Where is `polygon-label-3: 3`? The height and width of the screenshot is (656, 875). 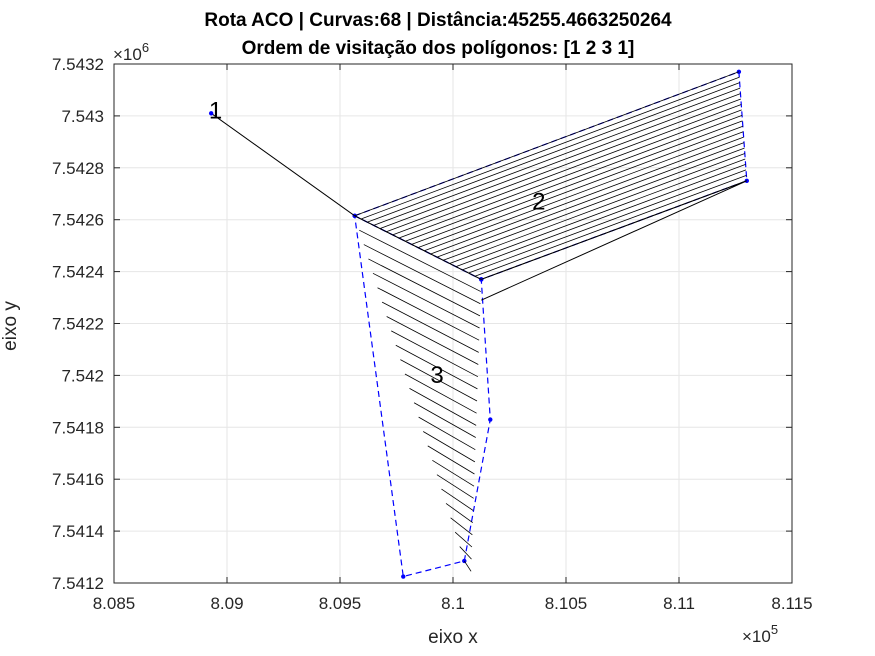 polygon-label-3: 3 is located at coordinates (436, 375).